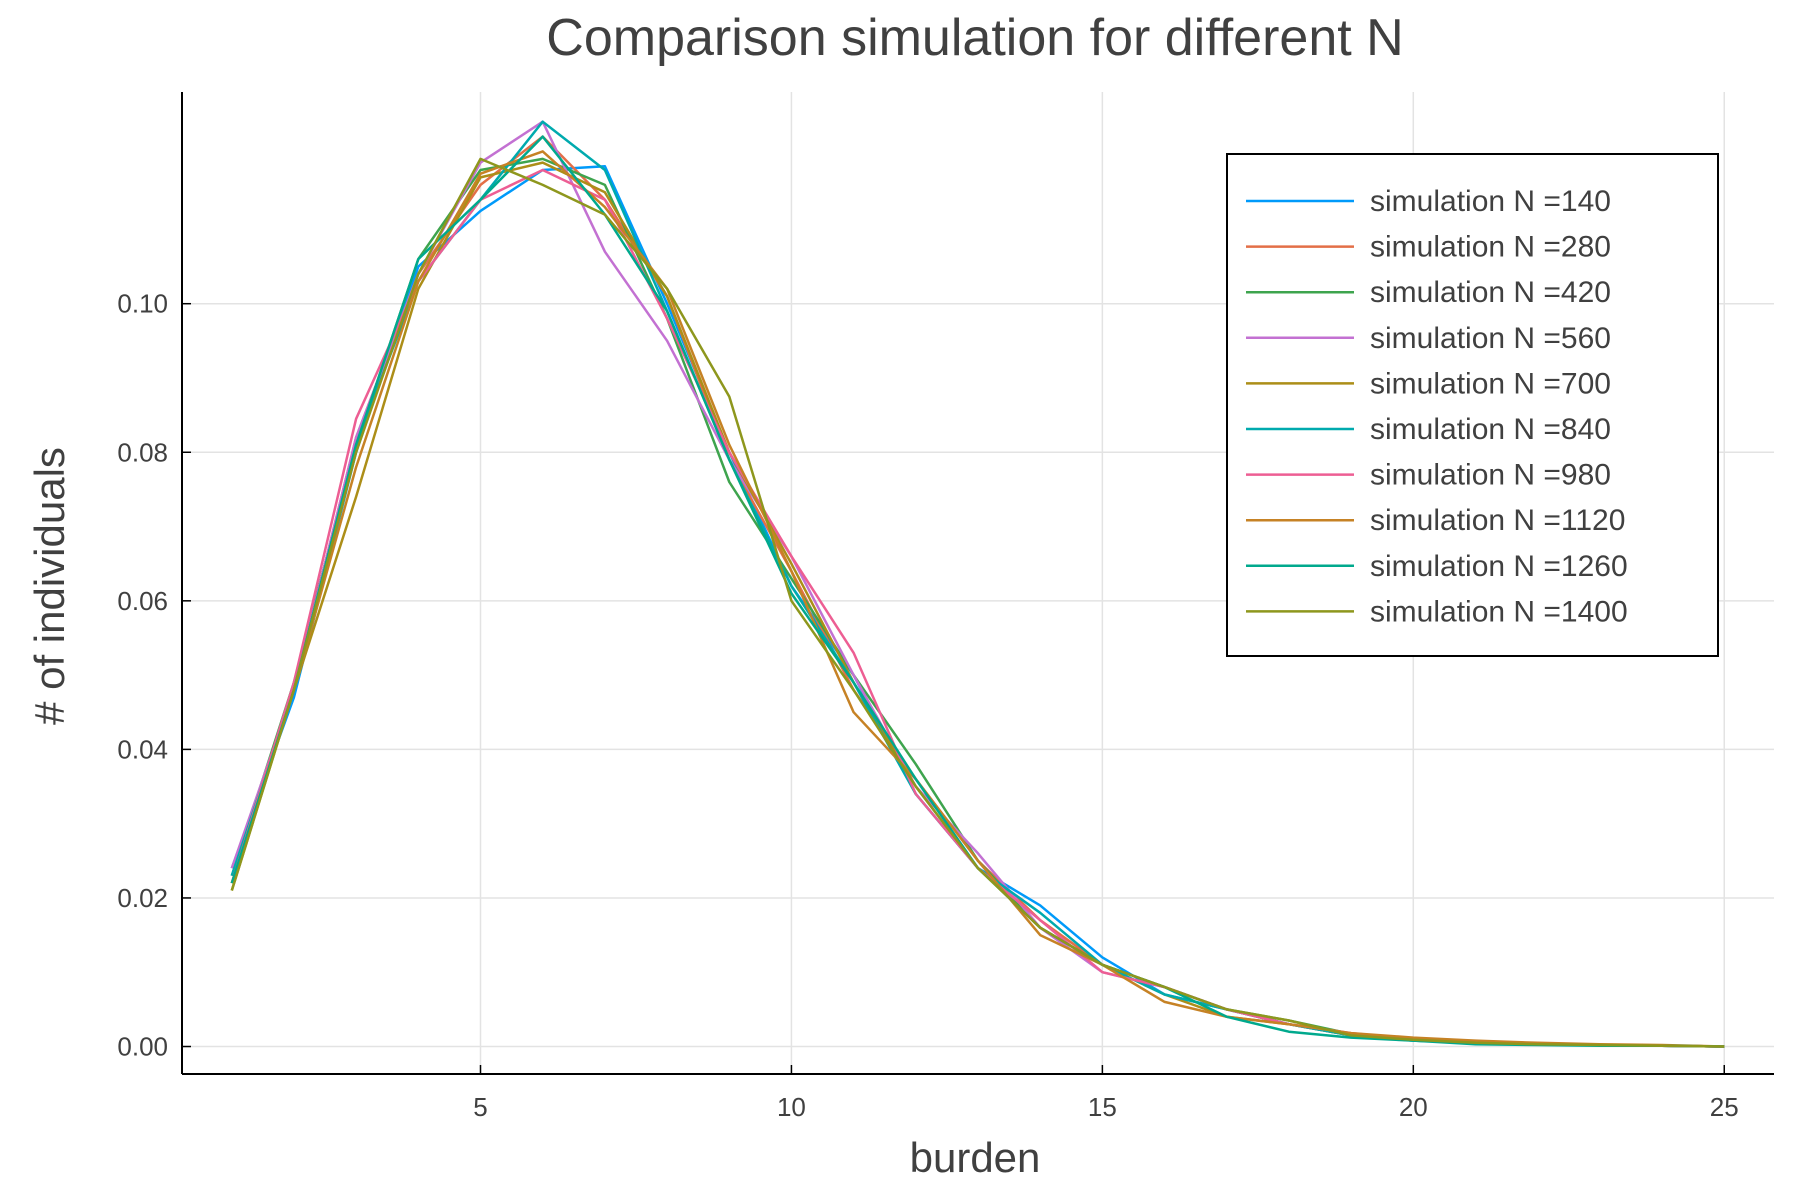 The width and height of the screenshot is (1800, 1200). What do you see at coordinates (142, 1047) in the screenshot?
I see `y-tick-label-0: 0.00` at bounding box center [142, 1047].